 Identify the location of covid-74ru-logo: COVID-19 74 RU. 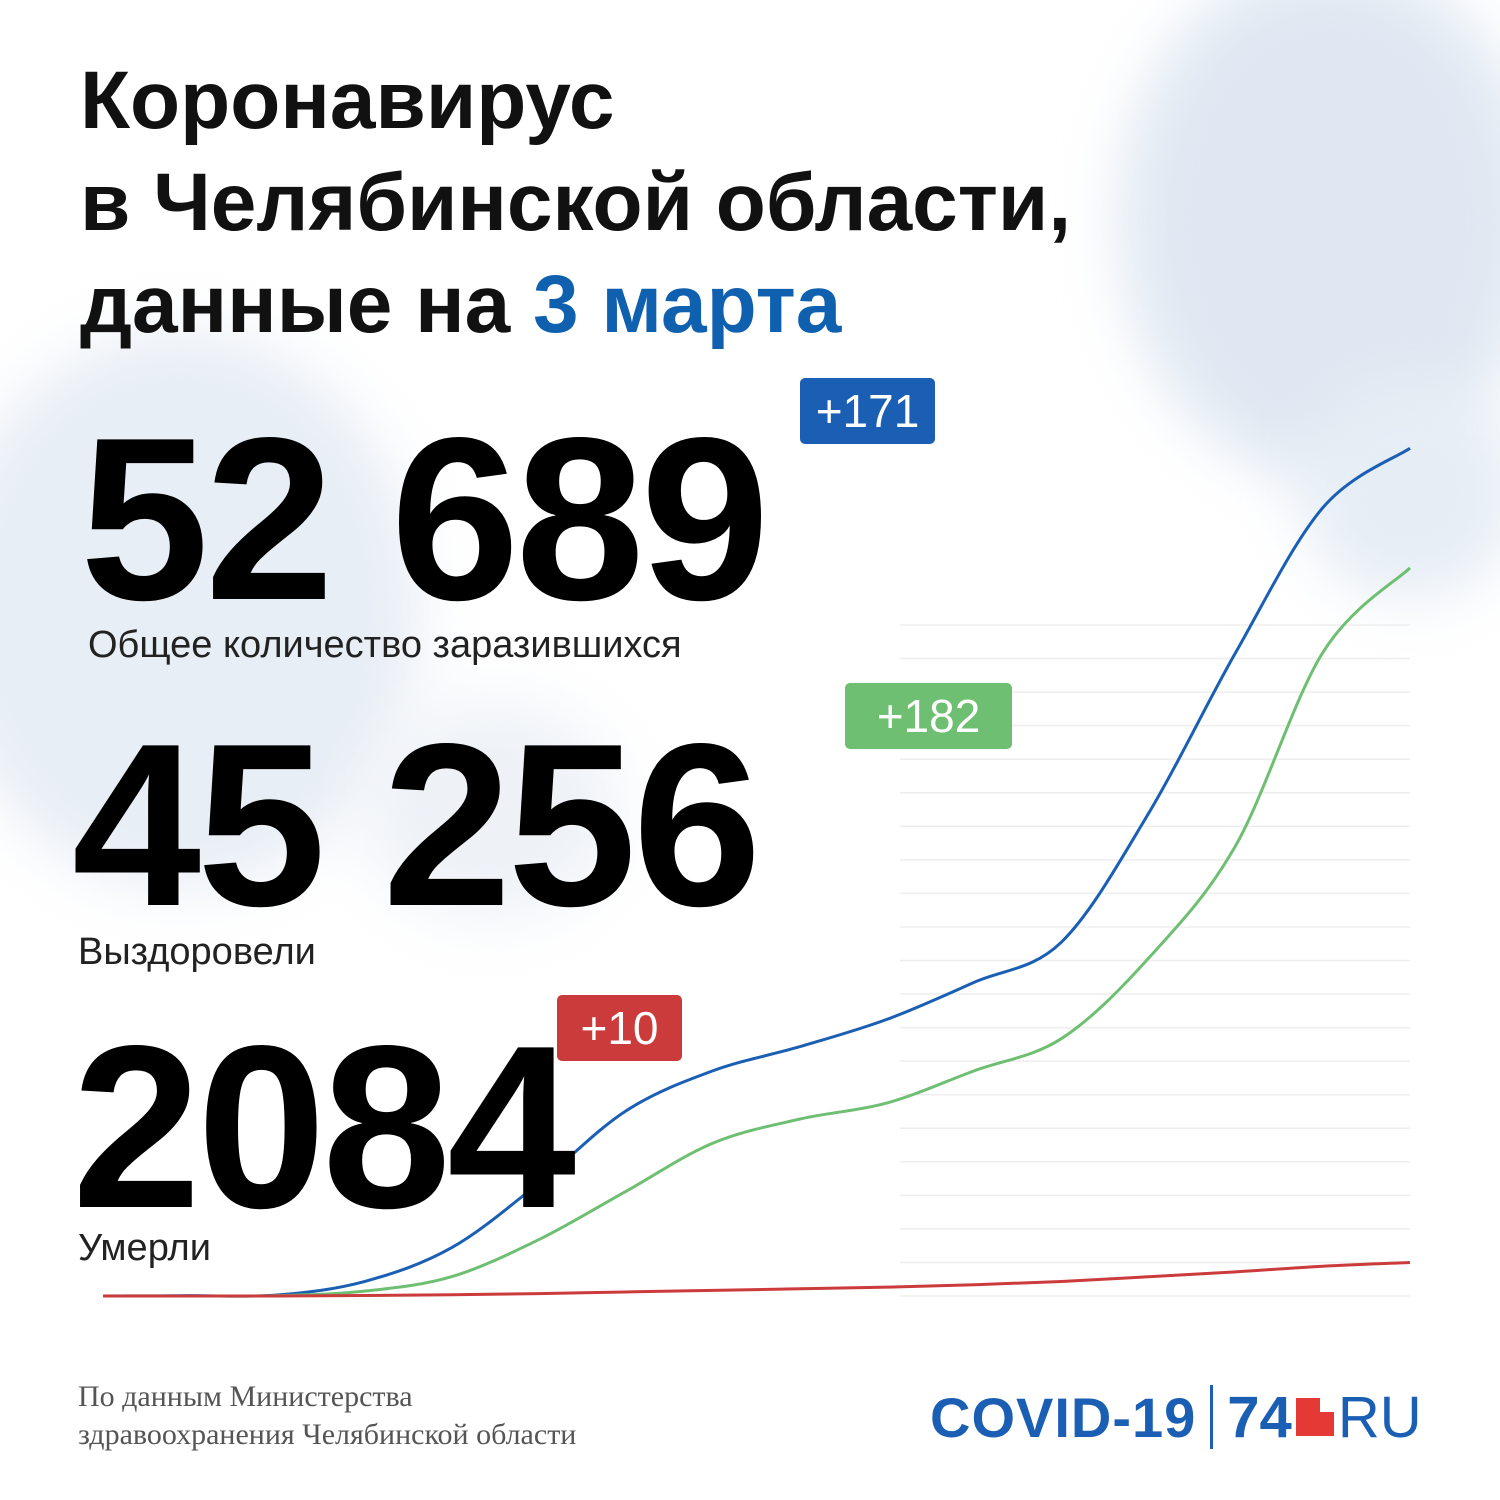
(1176, 1417).